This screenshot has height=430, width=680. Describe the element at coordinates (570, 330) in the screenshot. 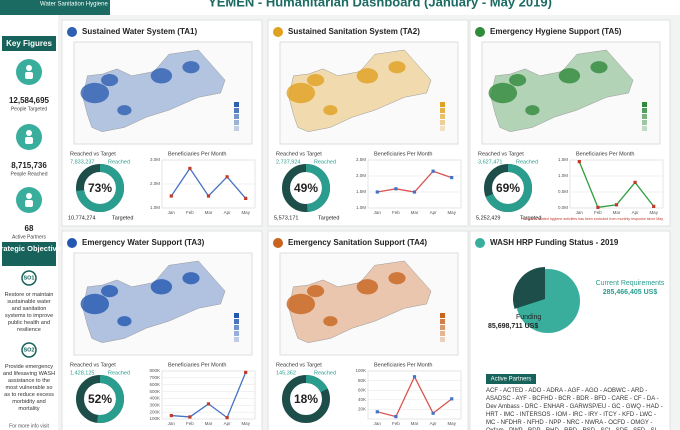

I see `panel` at that location.